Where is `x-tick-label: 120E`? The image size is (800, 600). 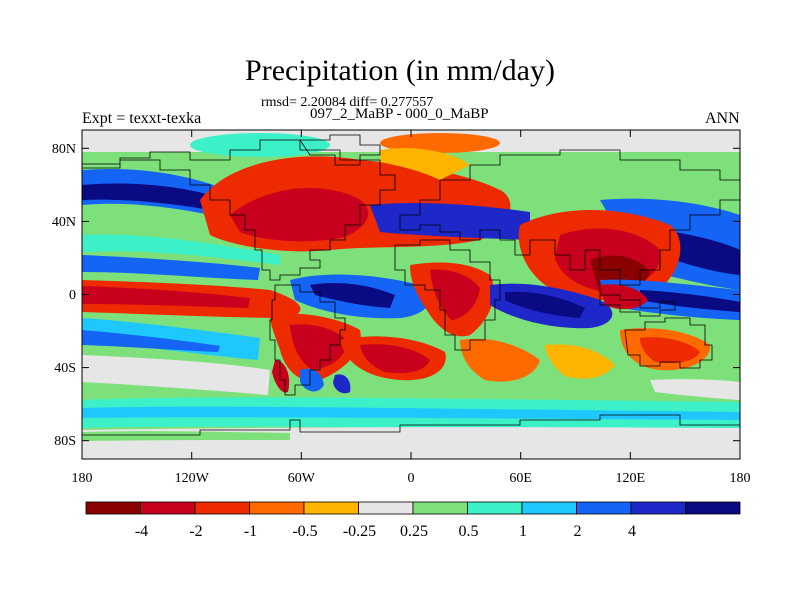
x-tick-label: 120E is located at coordinates (631, 478).